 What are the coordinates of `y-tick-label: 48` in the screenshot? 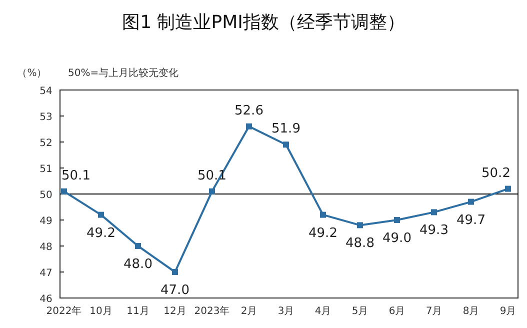 It's located at (46, 247).